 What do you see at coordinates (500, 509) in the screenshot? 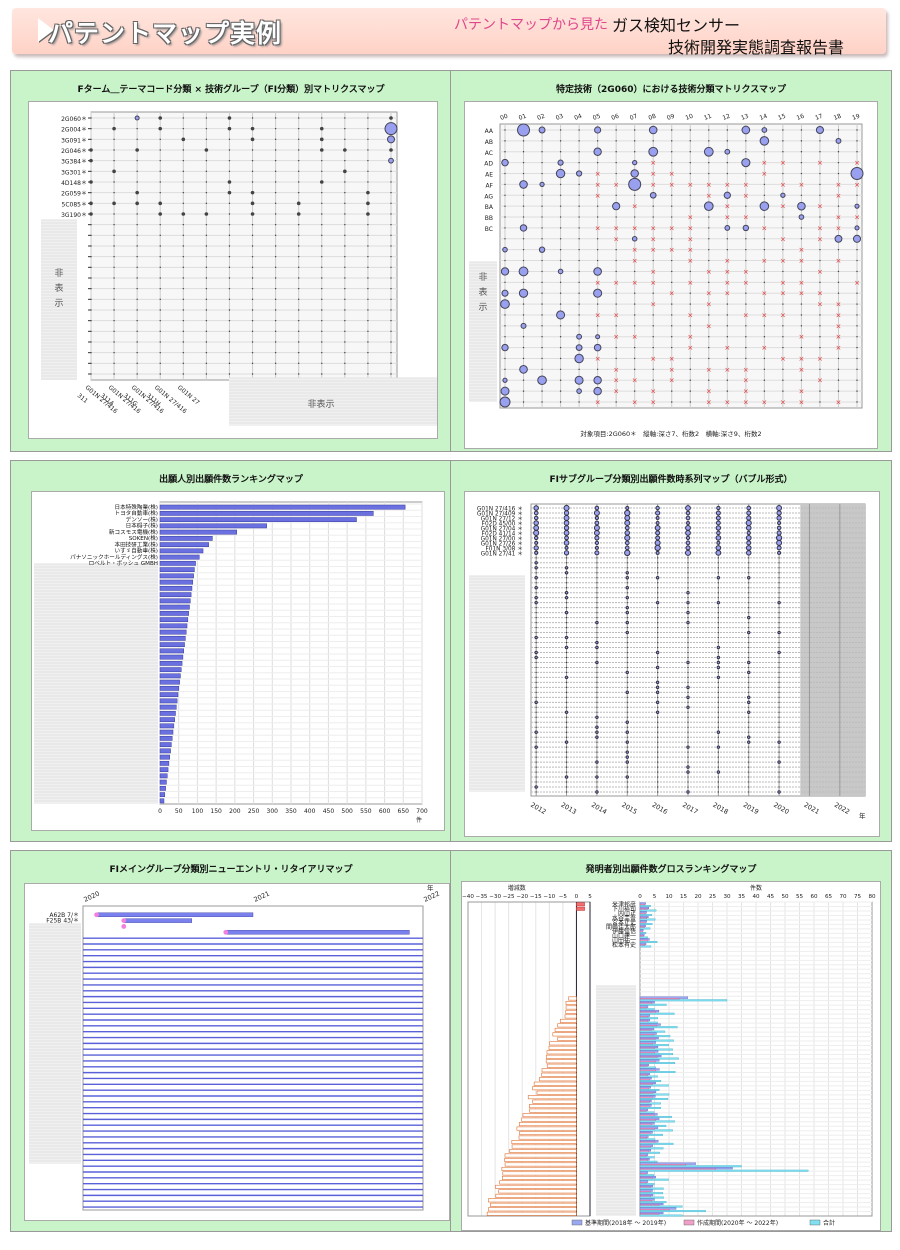
I see `y-tick-label: G01N 27/416 ＊` at bounding box center [500, 509].